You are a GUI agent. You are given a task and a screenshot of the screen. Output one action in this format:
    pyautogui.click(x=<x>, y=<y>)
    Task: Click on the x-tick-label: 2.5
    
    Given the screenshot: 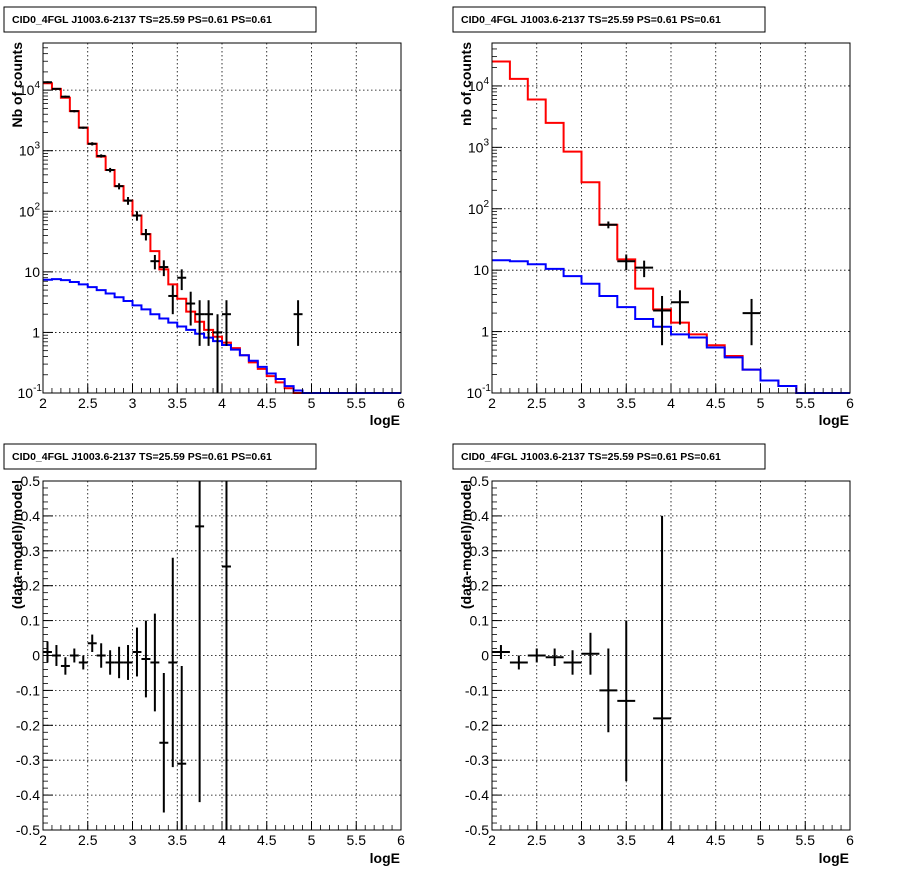 What is the action you would take?
    pyautogui.click(x=88, y=840)
    